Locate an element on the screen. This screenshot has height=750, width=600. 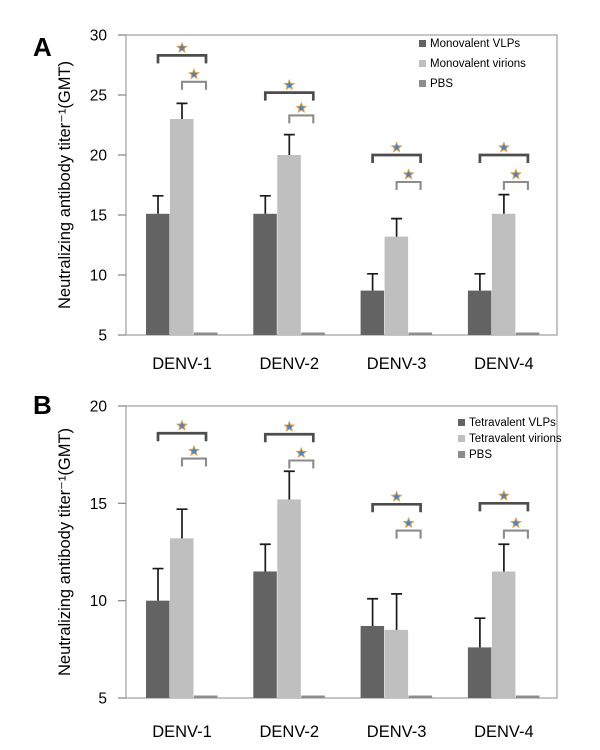
legend-label: PBS is located at coordinates (441, 84).